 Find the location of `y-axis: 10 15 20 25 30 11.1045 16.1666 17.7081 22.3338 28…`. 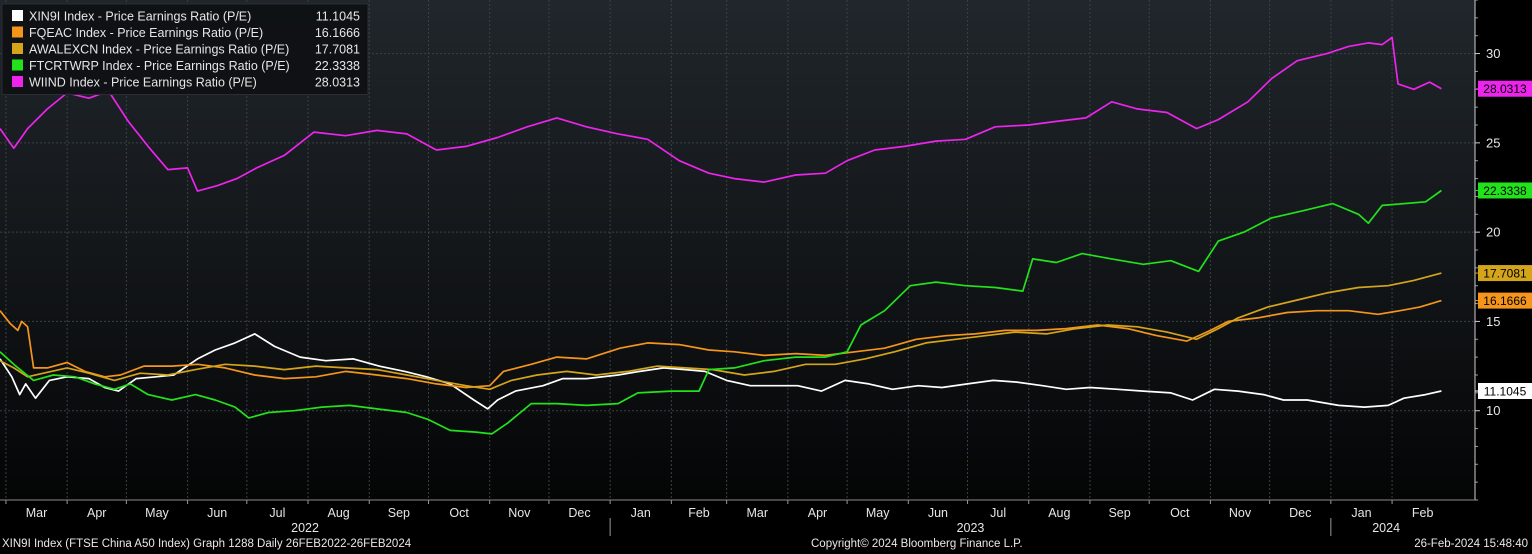

y-axis: 10 15 20 25 30 11.1045 16.1666 17.7081 22.3338 28… is located at coordinates (1503, 250).